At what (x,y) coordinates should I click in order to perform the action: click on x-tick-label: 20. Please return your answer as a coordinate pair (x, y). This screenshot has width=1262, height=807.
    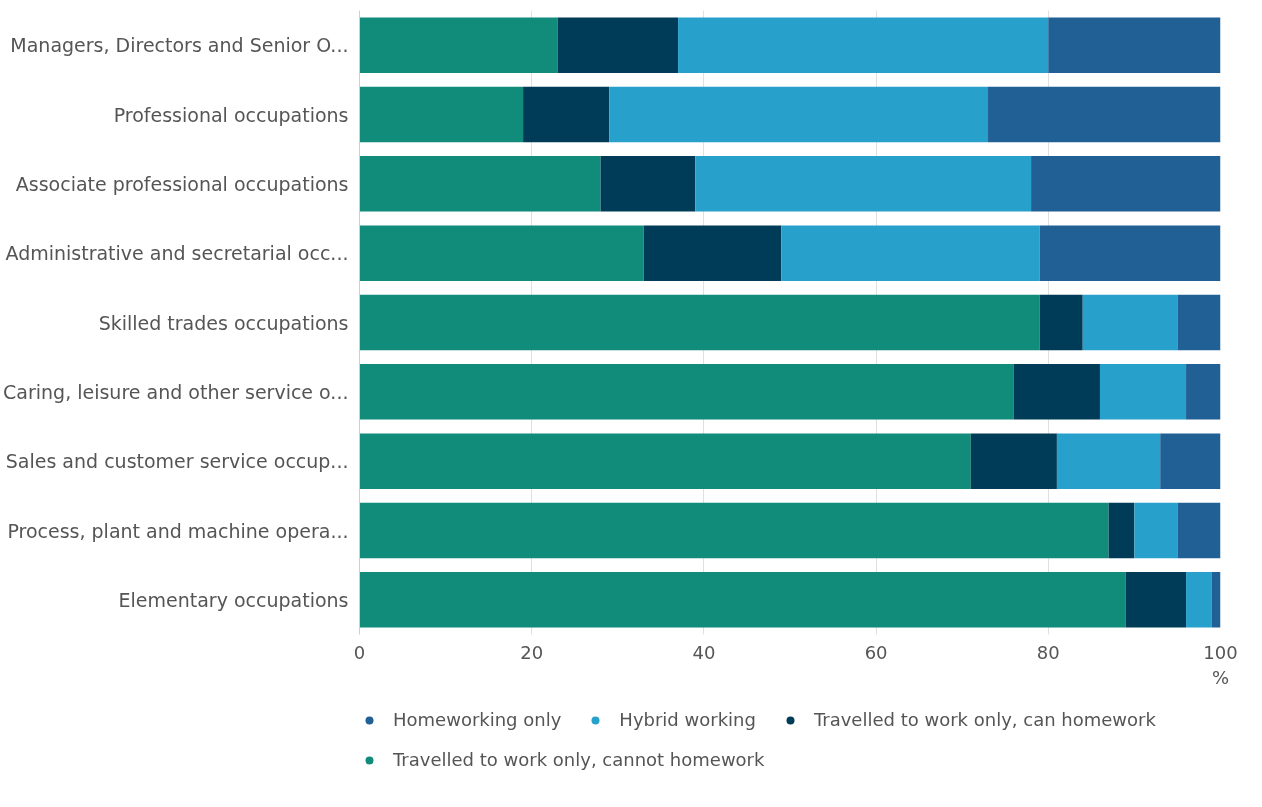
    Looking at the image, I should click on (532, 652).